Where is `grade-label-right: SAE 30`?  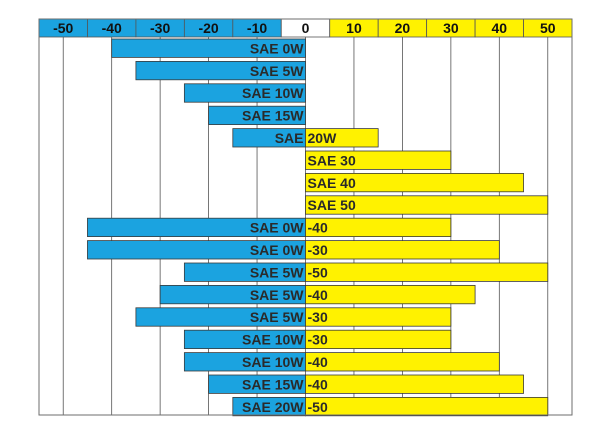
grade-label-right: SAE 30 is located at coordinates (332, 160).